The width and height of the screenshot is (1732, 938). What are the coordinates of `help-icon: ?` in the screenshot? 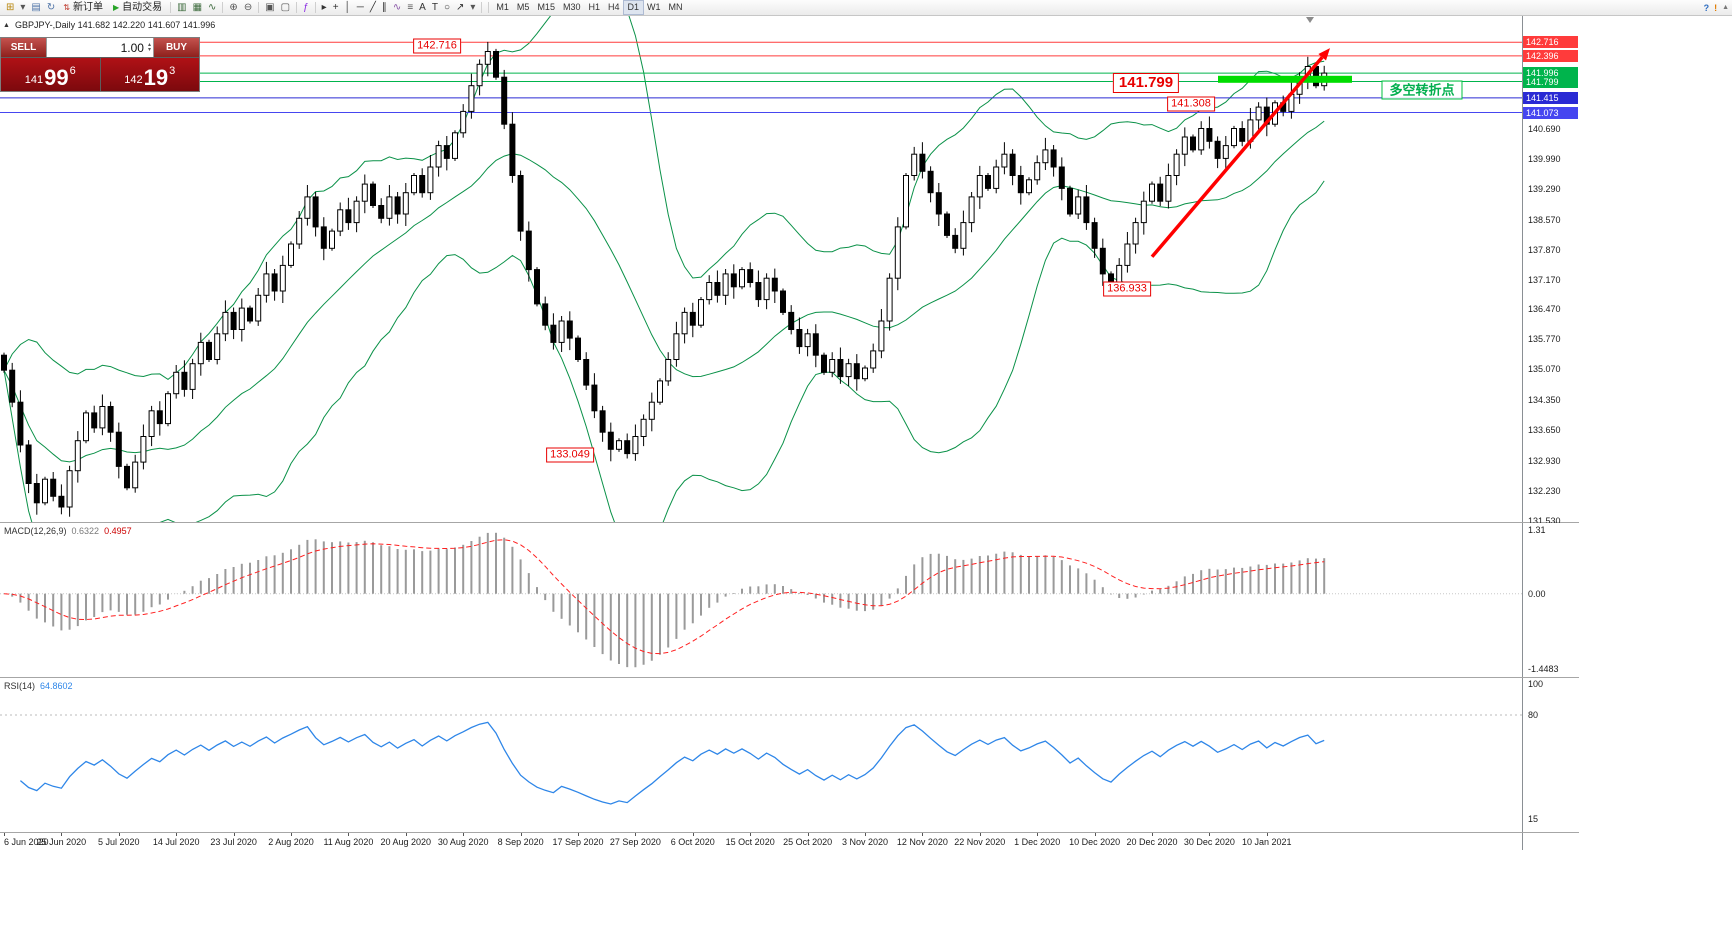 It's located at (1706, 7).